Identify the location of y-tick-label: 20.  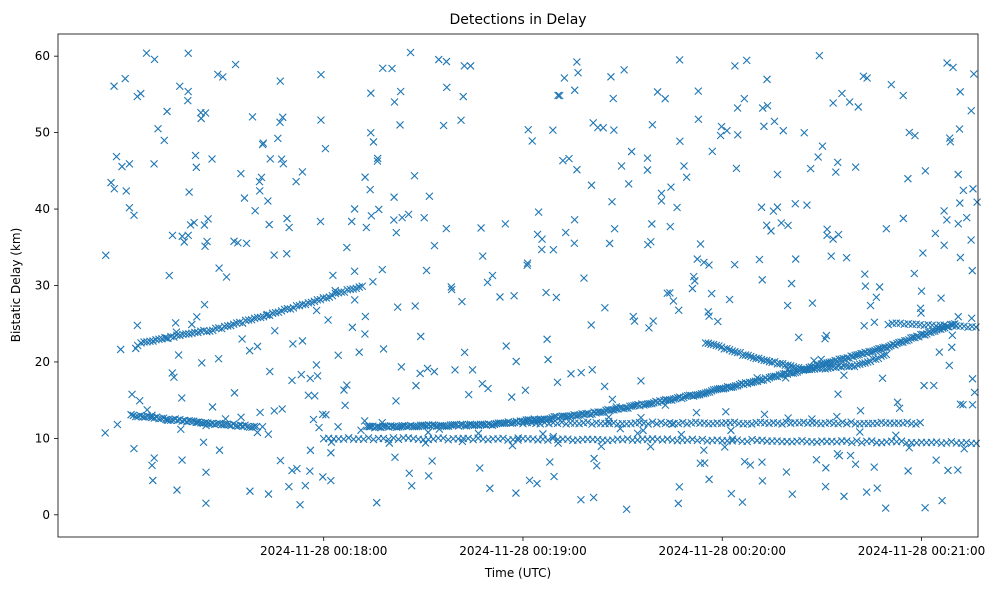
(42, 362).